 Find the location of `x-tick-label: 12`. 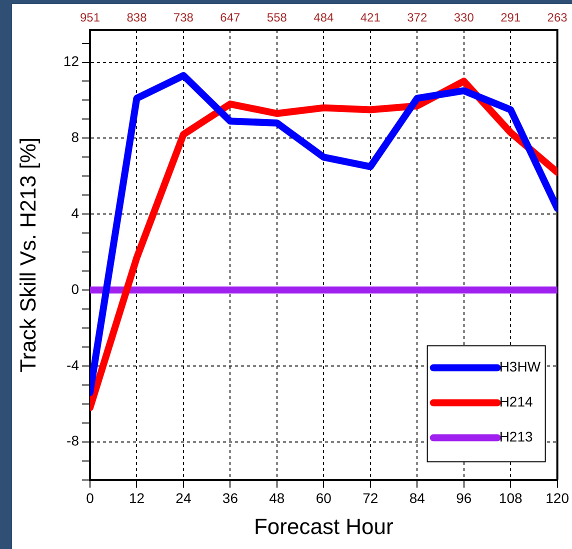

x-tick-label: 12 is located at coordinates (136, 498).